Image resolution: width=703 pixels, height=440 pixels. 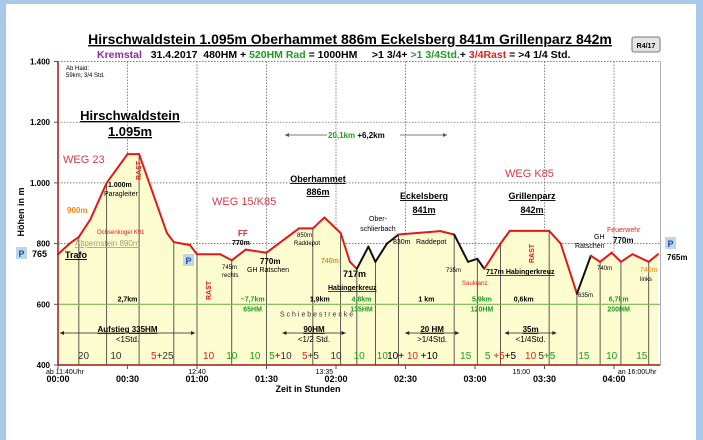 What do you see at coordinates (316, 314) in the screenshot?
I see `schiebestrecke-label: S c h i e b e s t r e c k e` at bounding box center [316, 314].